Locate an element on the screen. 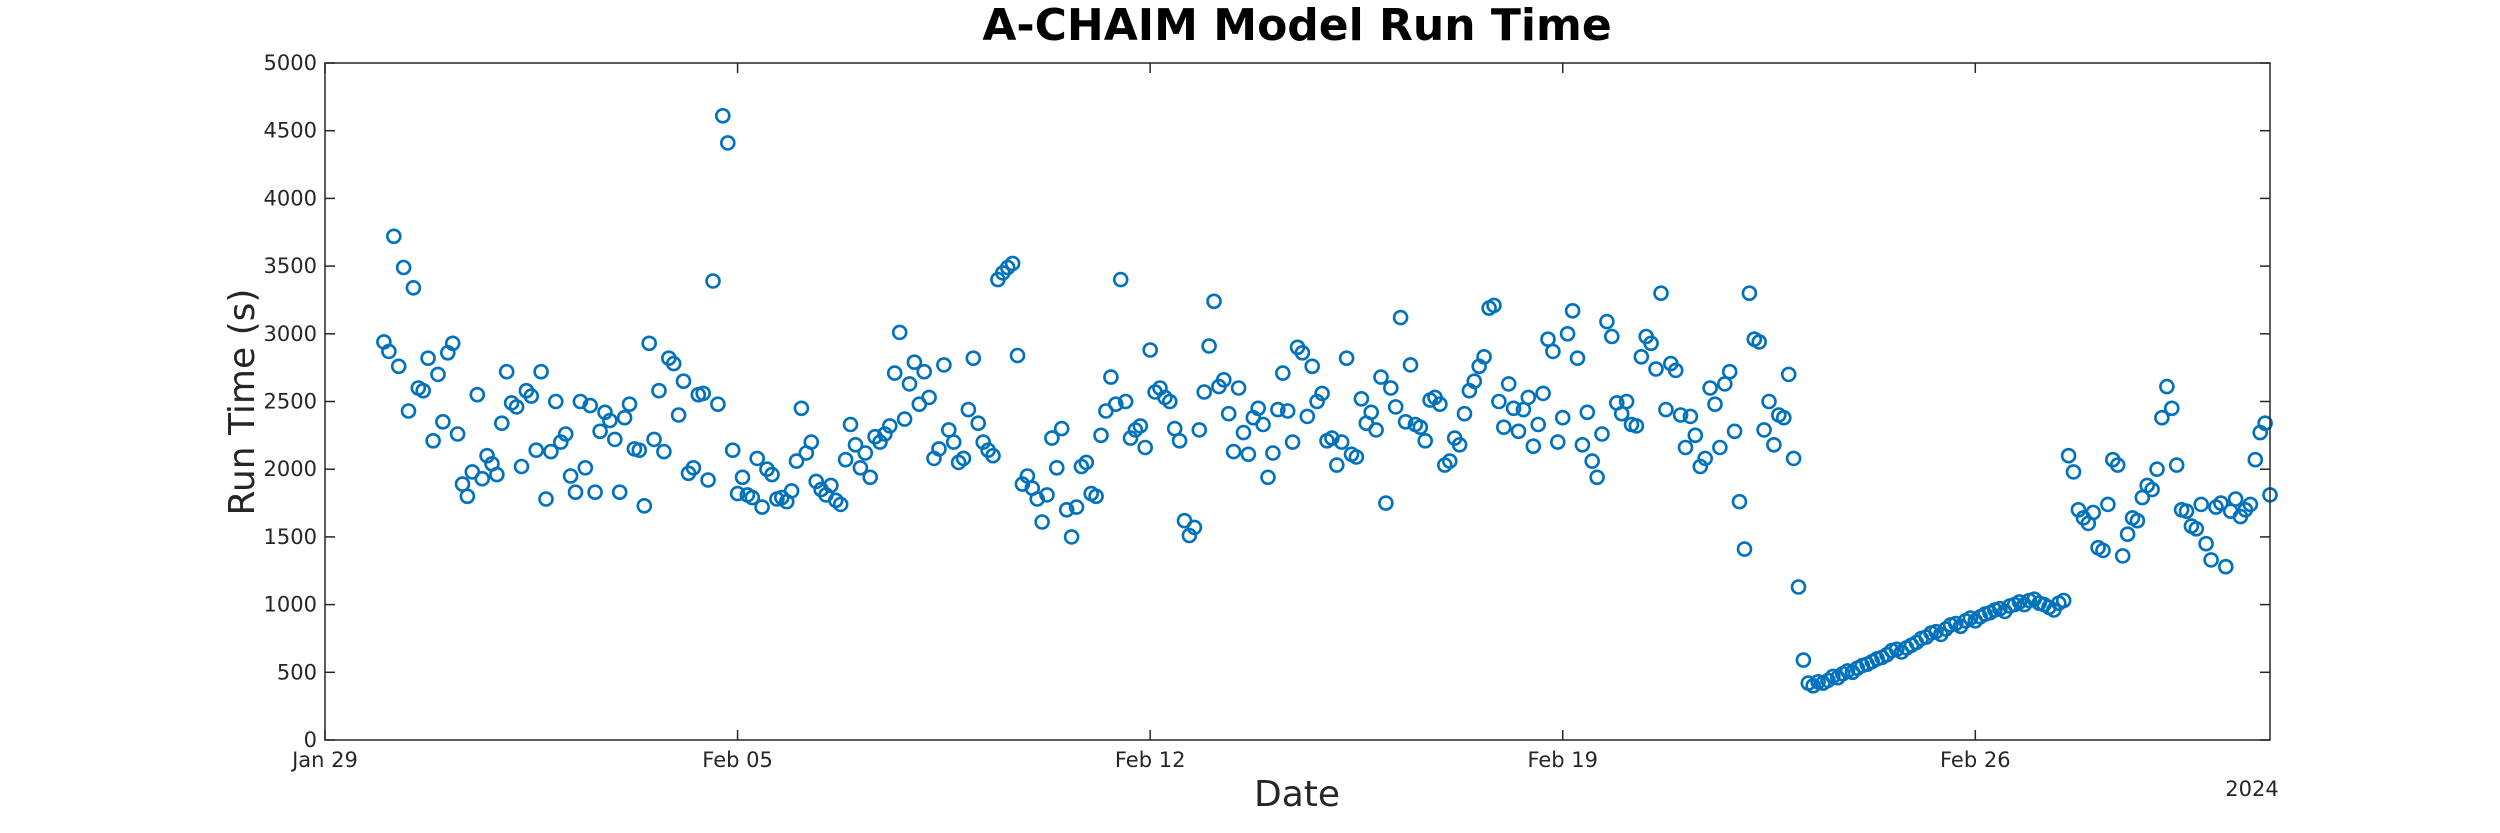 The height and width of the screenshot is (833, 2500). y-tick-label: 3500 is located at coordinates (290, 266).